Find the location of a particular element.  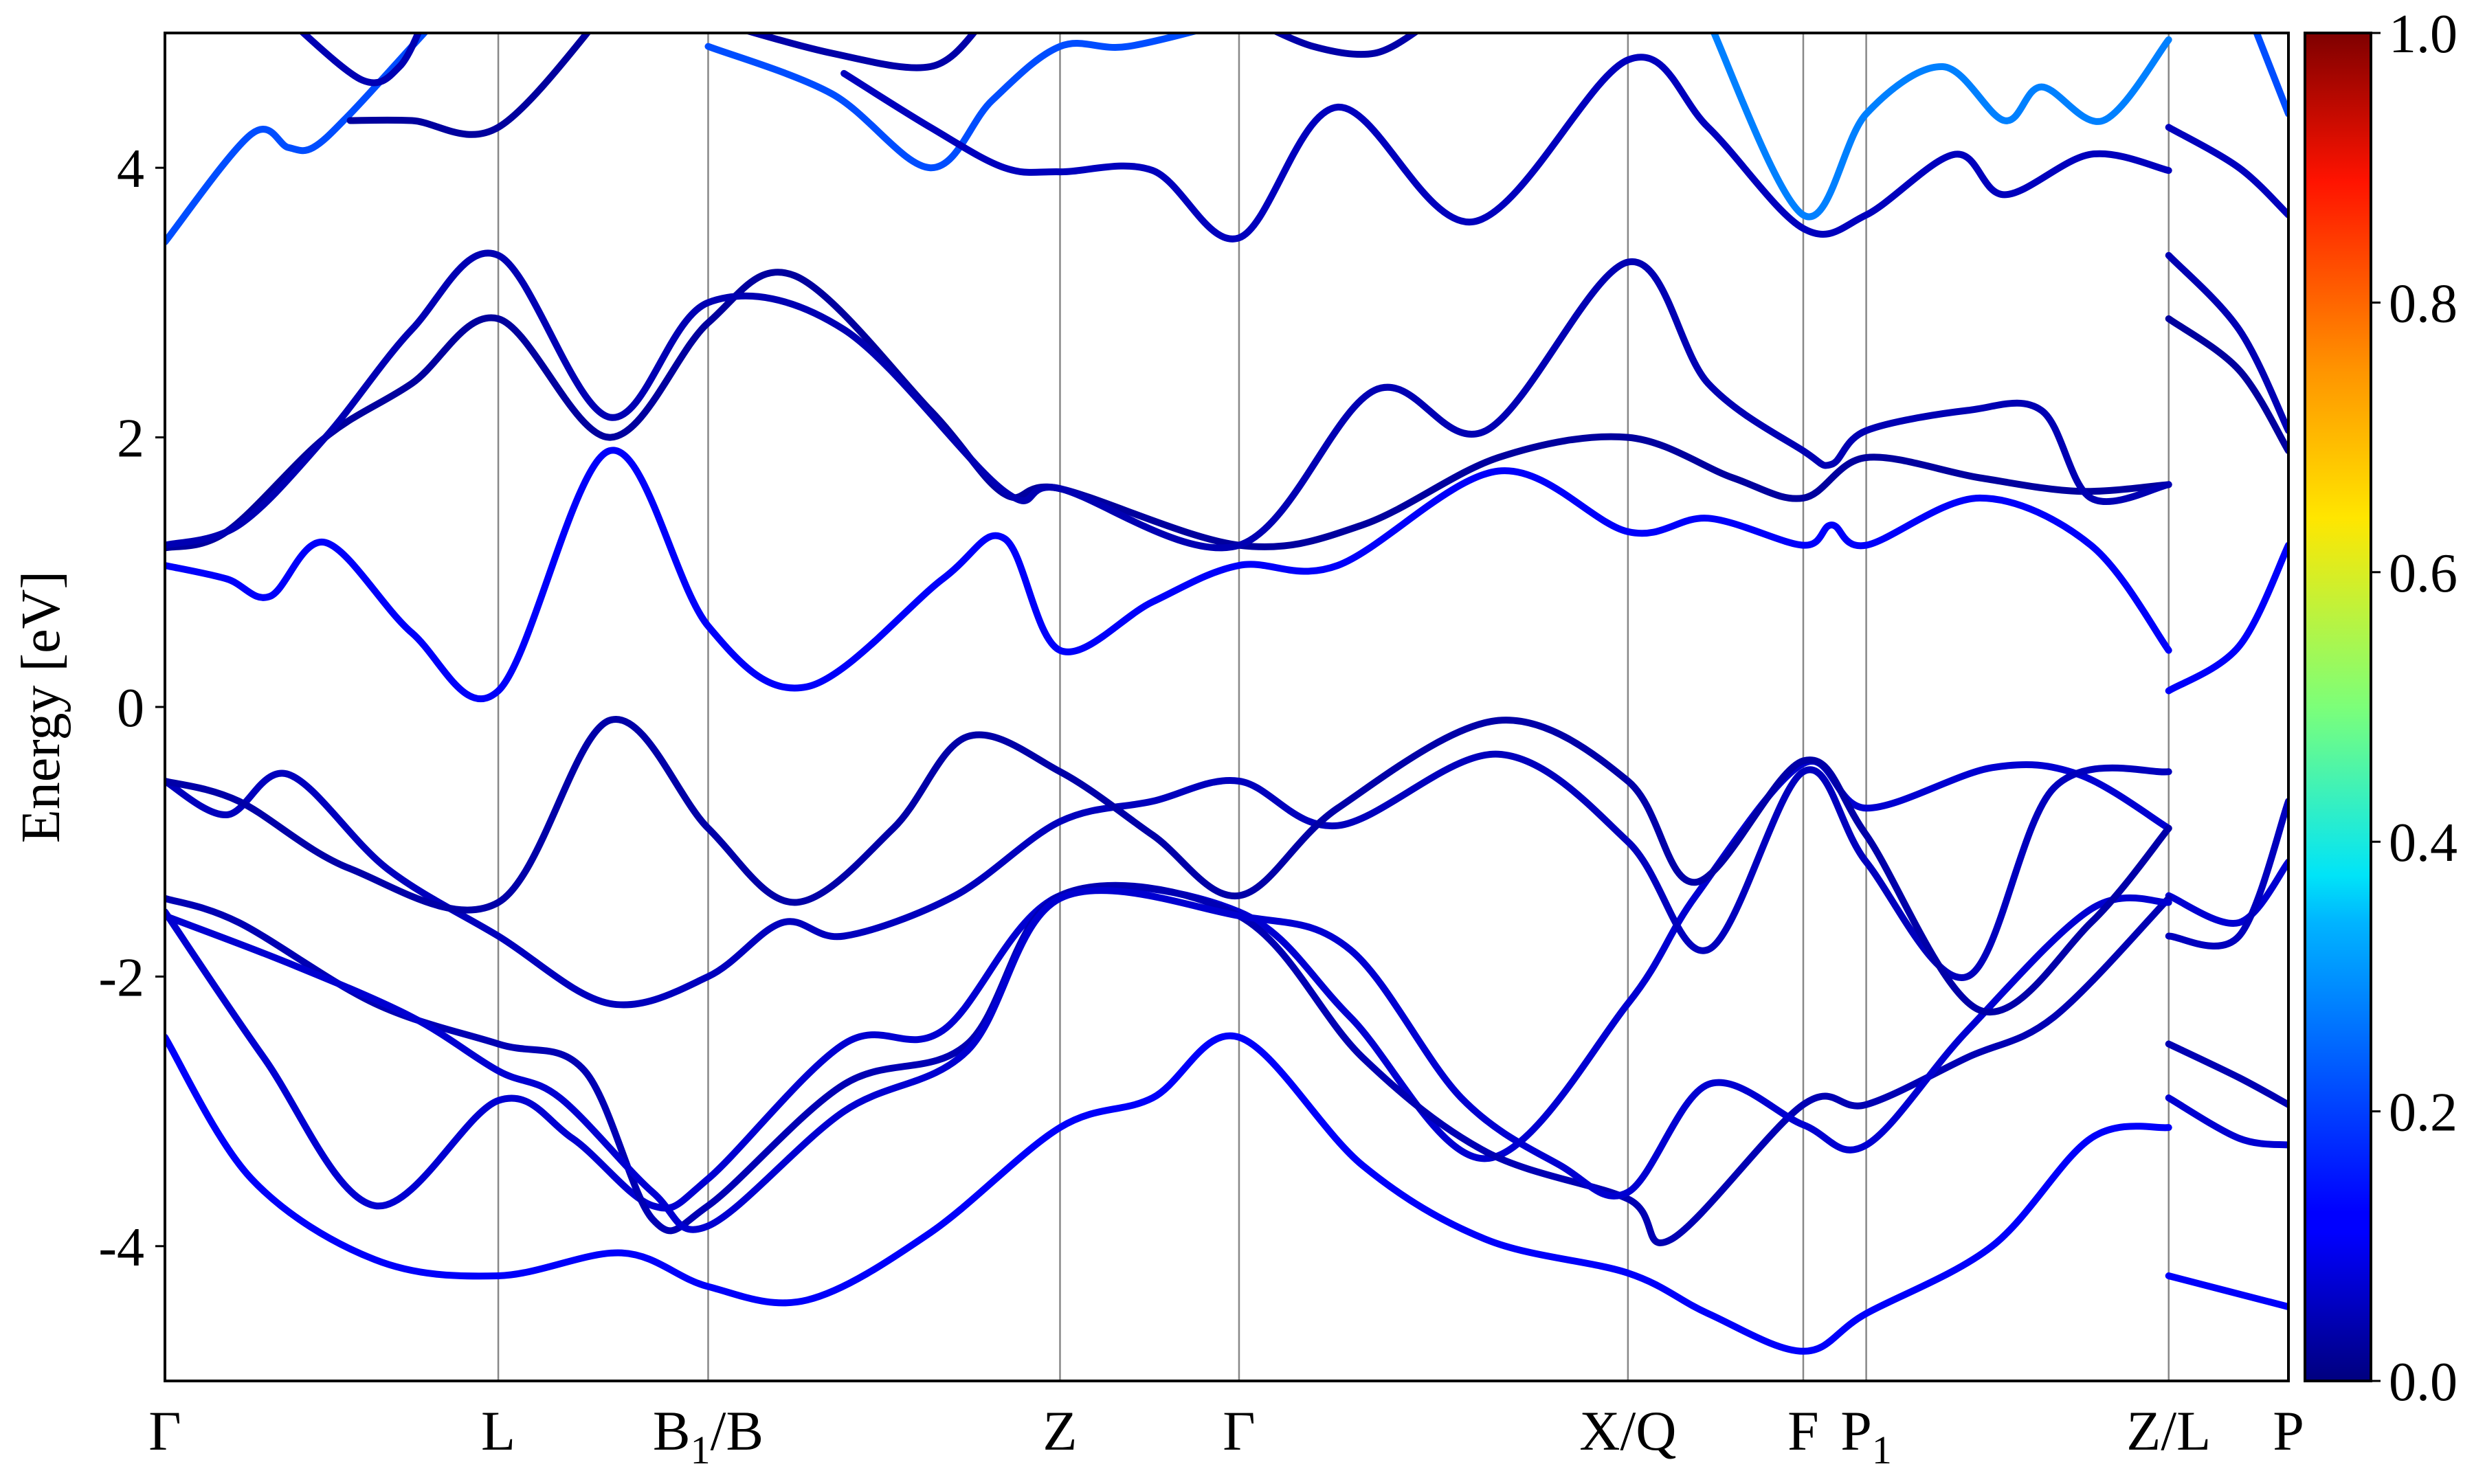

x-tick-label: Z is located at coordinates (1060, 1430).